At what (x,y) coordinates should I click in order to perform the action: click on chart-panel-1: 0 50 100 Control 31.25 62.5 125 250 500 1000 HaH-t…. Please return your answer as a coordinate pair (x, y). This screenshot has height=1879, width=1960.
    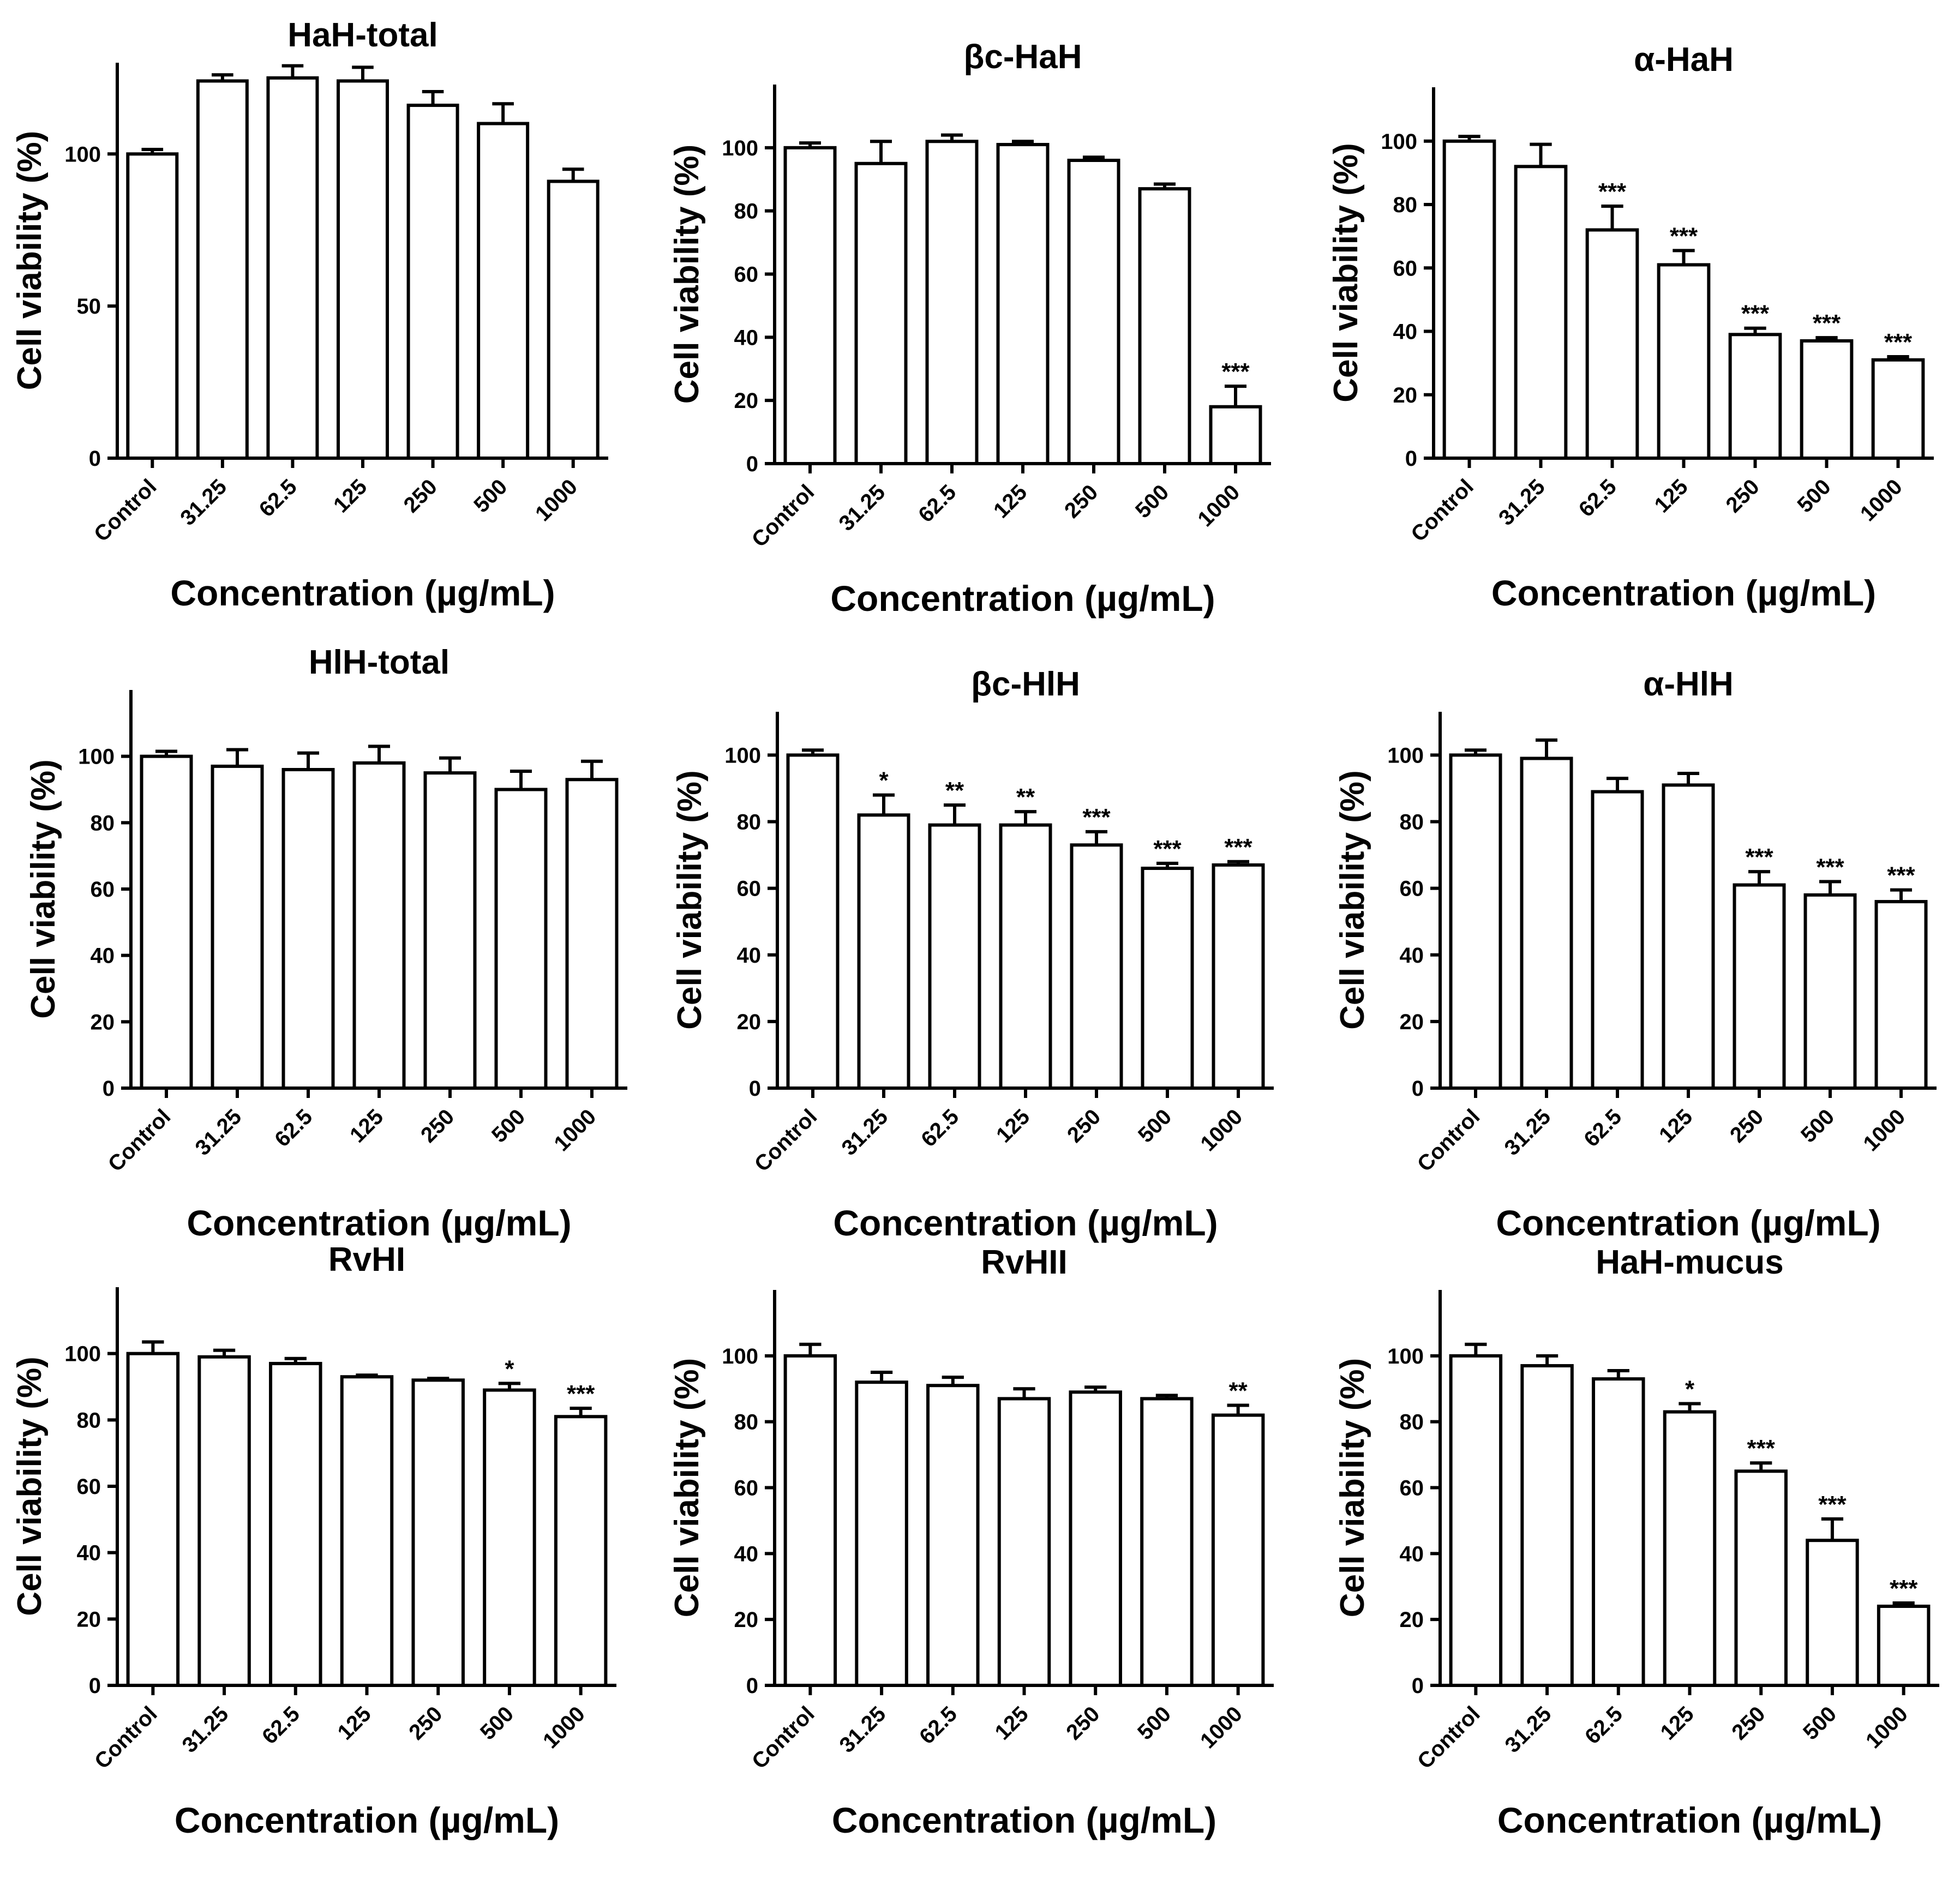
    Looking at the image, I should click on (310, 314).